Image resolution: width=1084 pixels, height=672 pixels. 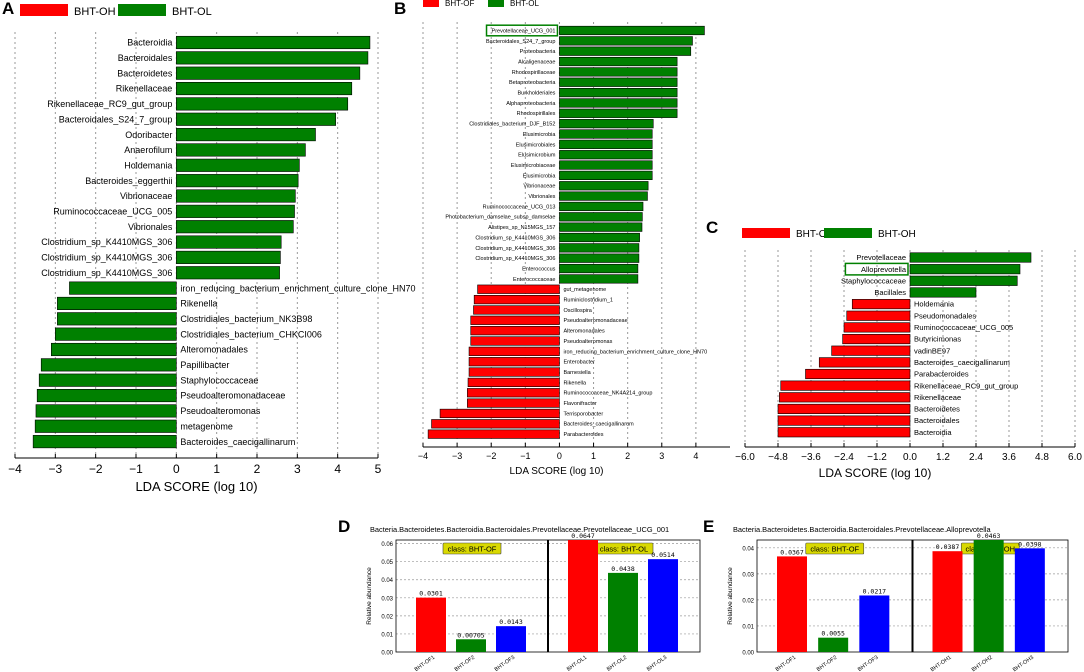 I want to click on bar-value-label: 0.0055, so click(x=833, y=634).